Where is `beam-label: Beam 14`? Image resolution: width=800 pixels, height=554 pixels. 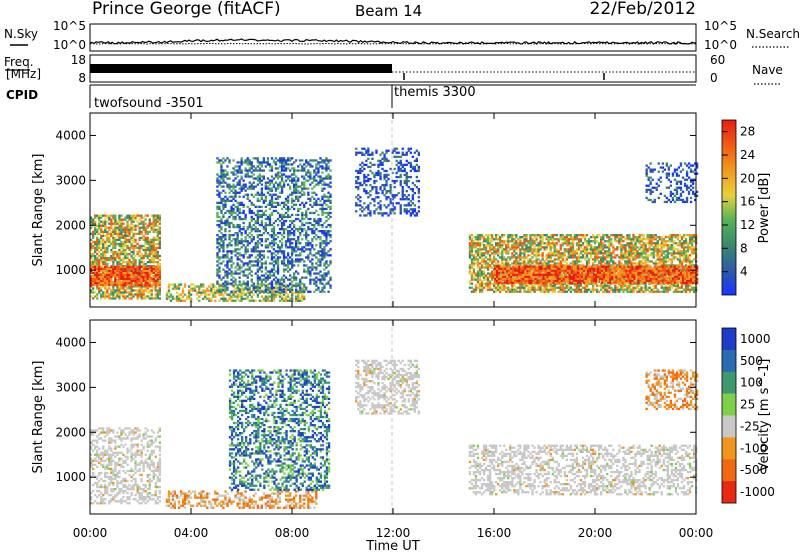 beam-label: Beam 14 is located at coordinates (388, 11).